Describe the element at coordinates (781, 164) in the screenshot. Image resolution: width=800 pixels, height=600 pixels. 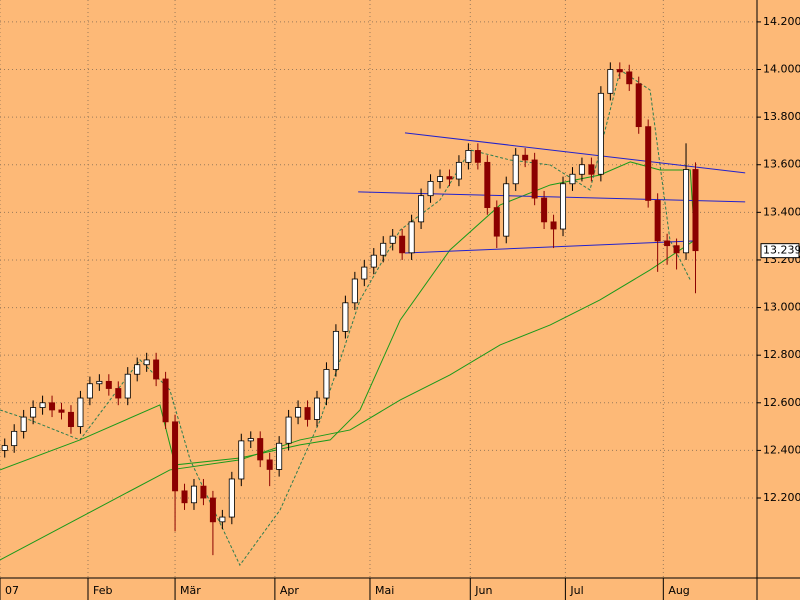
I see `y-tick-label: 13.600` at that location.